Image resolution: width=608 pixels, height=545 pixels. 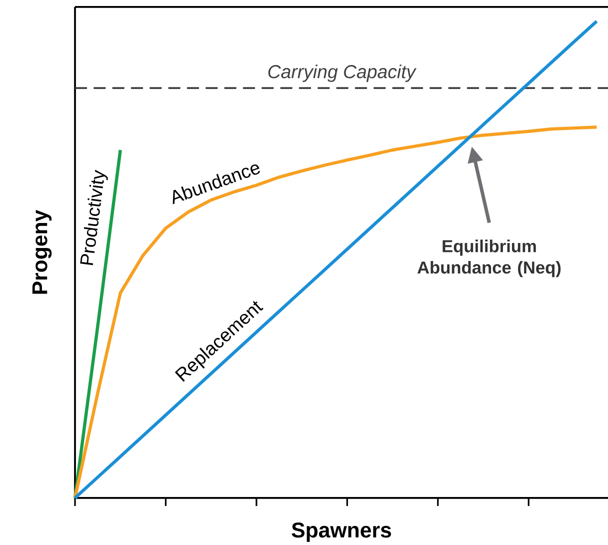 What do you see at coordinates (342, 532) in the screenshot?
I see `x-axis-title: Spawners` at bounding box center [342, 532].